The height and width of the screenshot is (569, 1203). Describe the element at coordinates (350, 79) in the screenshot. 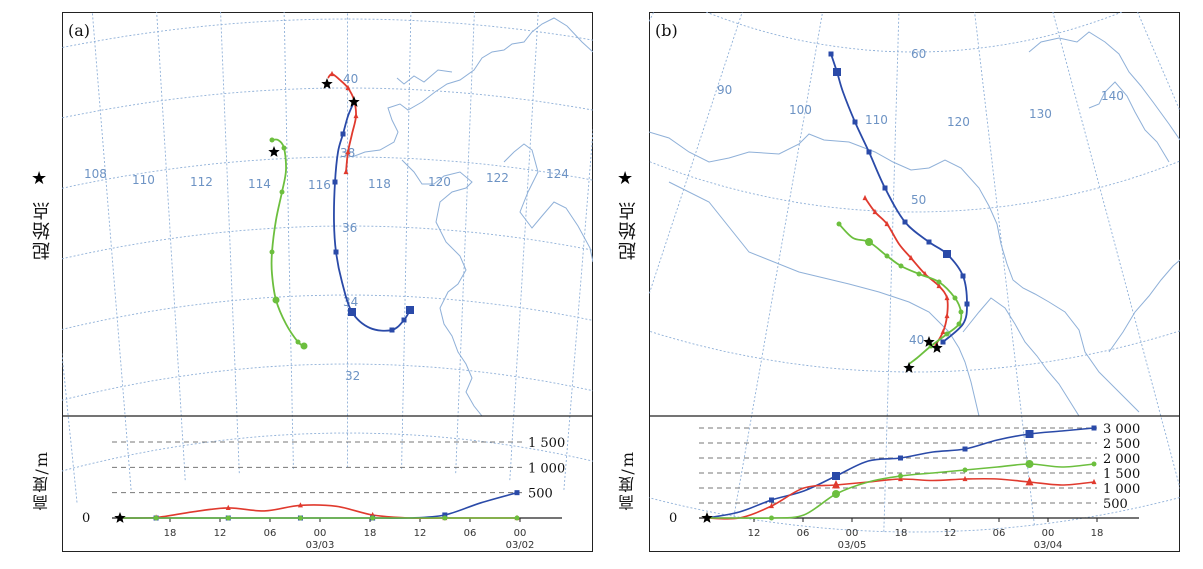

I see `latitude-label: 40` at that location.